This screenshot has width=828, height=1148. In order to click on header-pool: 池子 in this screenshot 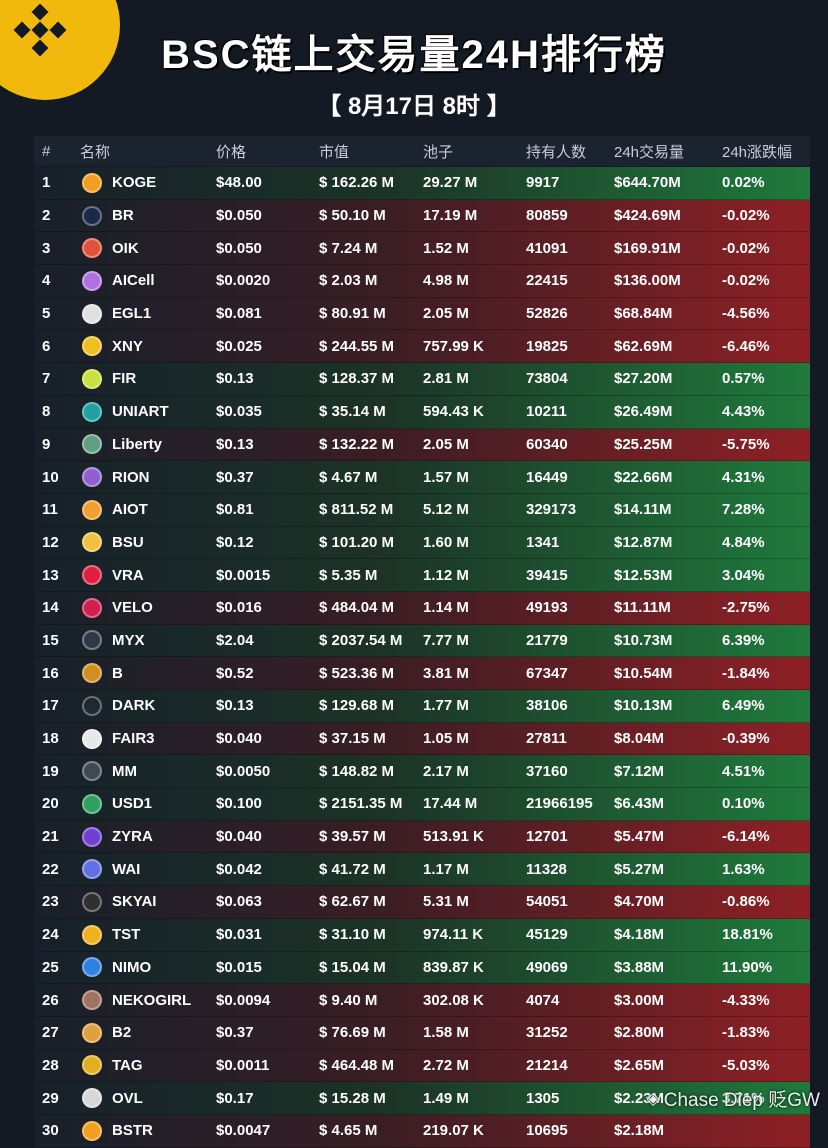, I will do `click(438, 152)`.